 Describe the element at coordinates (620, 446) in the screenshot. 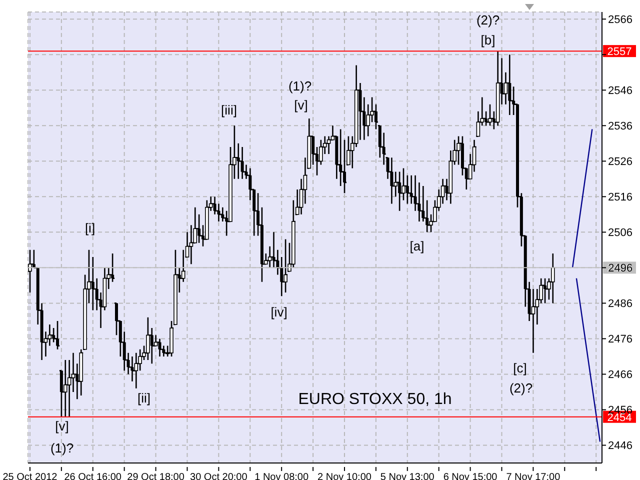

I see `y-tick-label: 2446` at that location.